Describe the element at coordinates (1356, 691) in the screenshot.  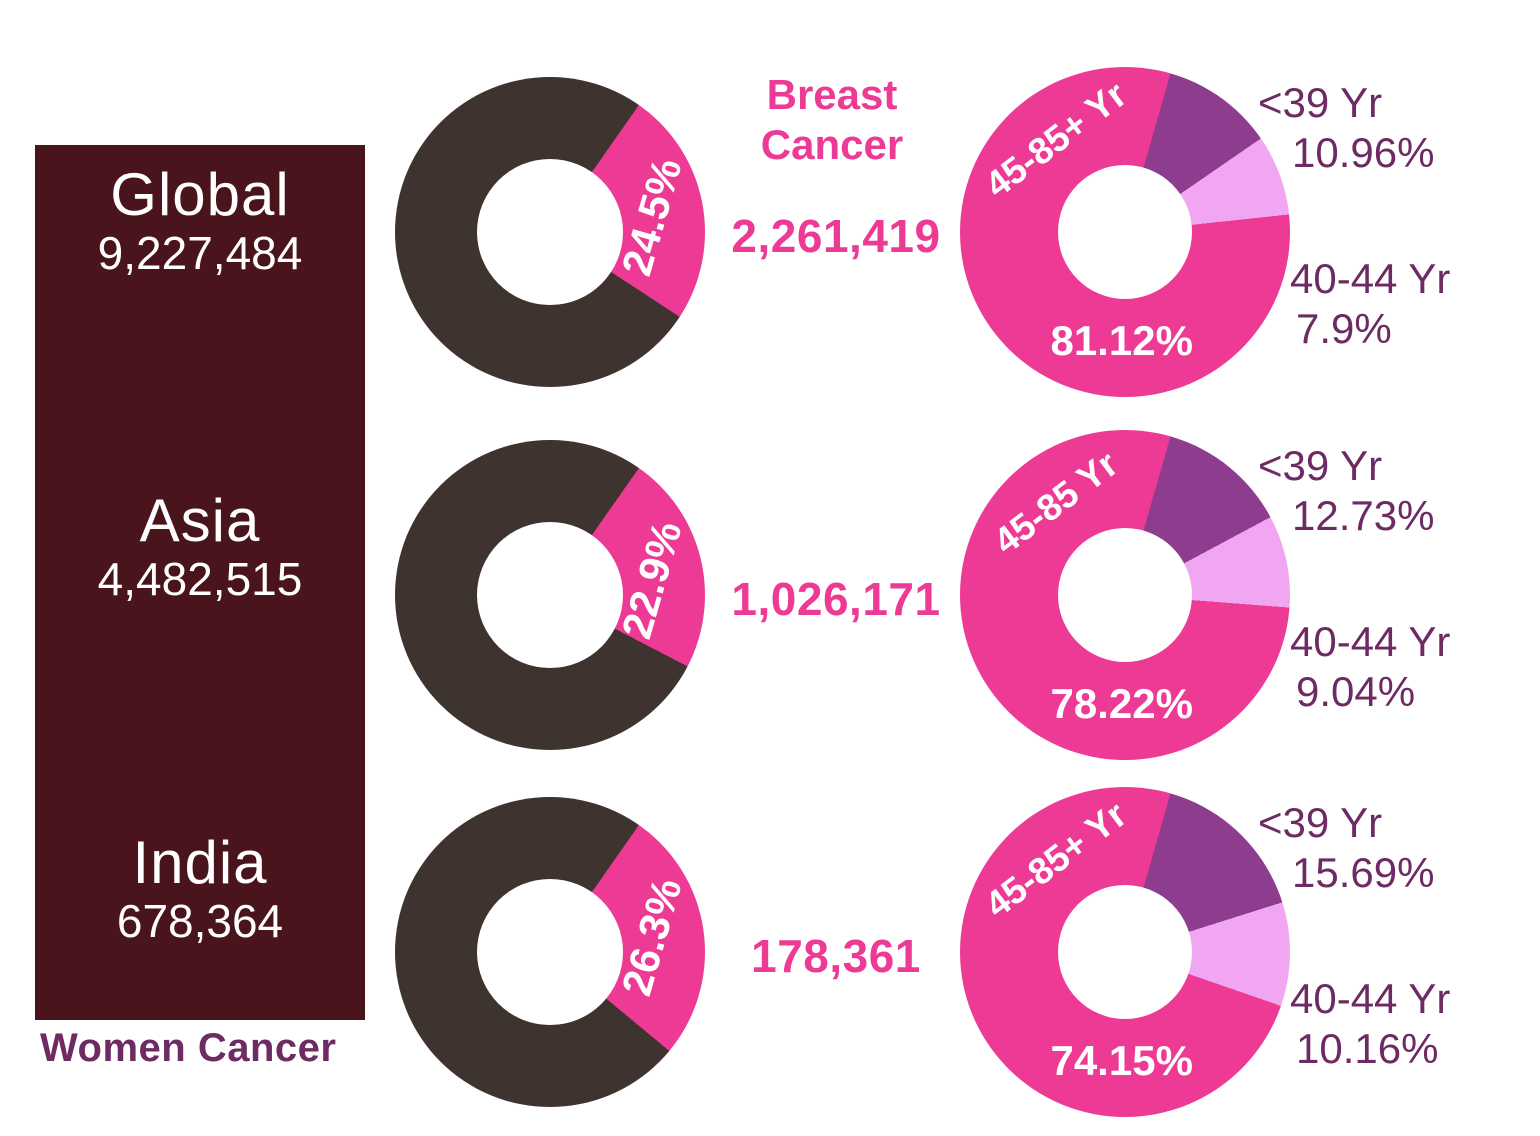
I see `age-mid-pct: 9.04%` at that location.